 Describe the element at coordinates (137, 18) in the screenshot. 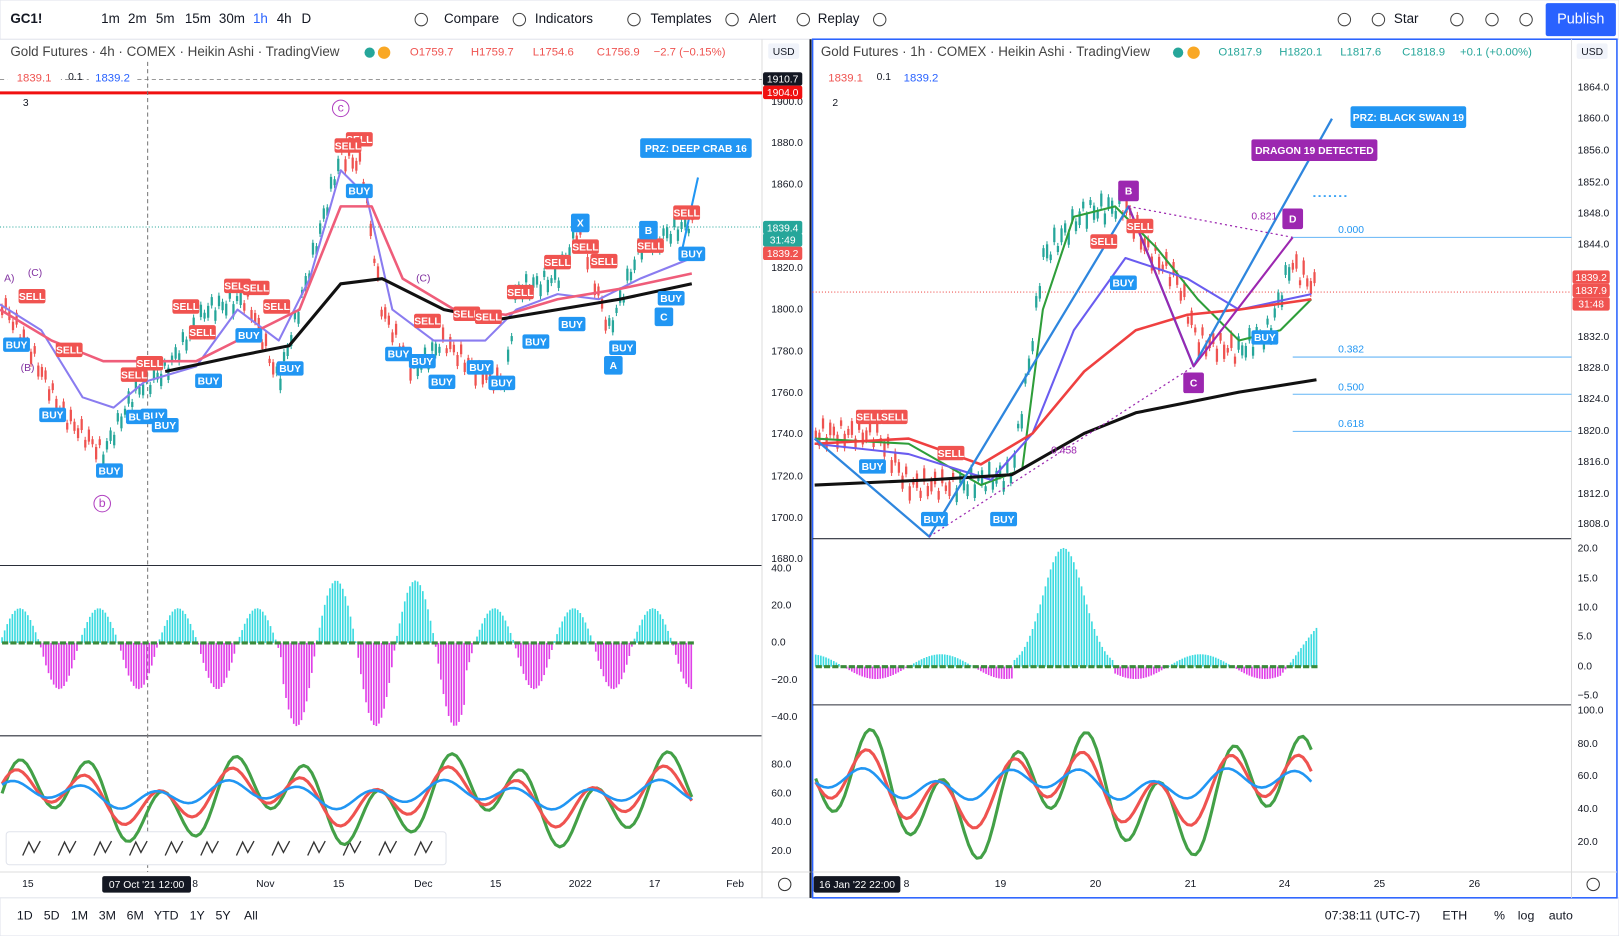

I see `interval-button: 2m` at that location.